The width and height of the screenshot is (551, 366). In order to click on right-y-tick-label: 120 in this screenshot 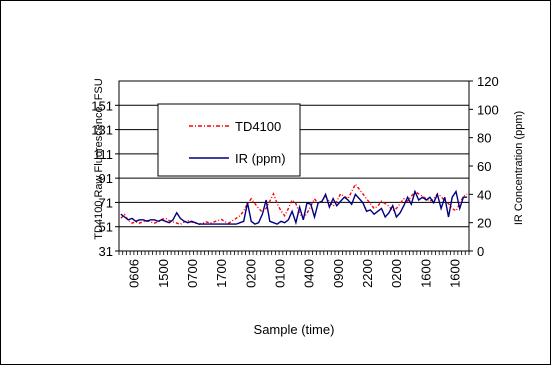, I will do `click(488, 81)`.